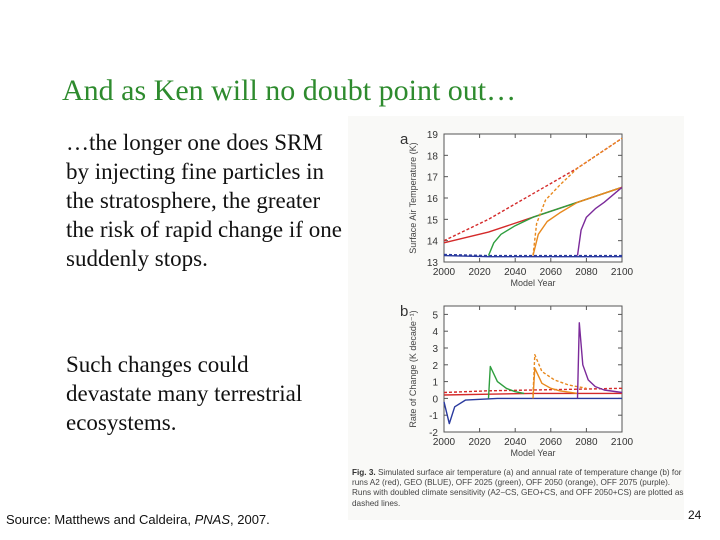  What do you see at coordinates (532, 256) in the screenshot?
I see `series-line-a-geo` at bounding box center [532, 256].